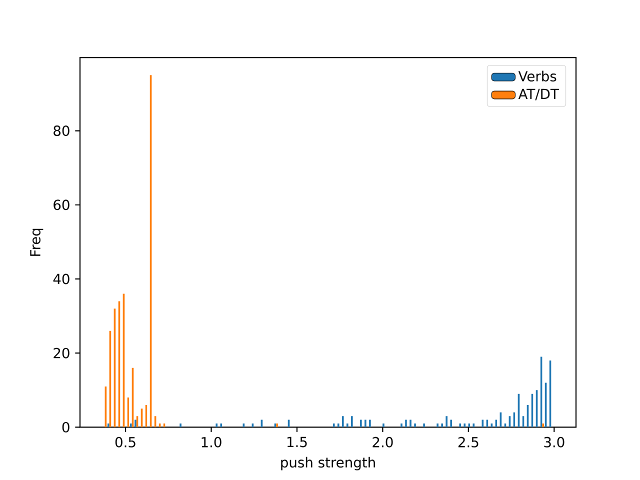 This screenshot has width=640, height=480. What do you see at coordinates (382, 442) in the screenshot?
I see `x-tick-label: 2.0` at bounding box center [382, 442].